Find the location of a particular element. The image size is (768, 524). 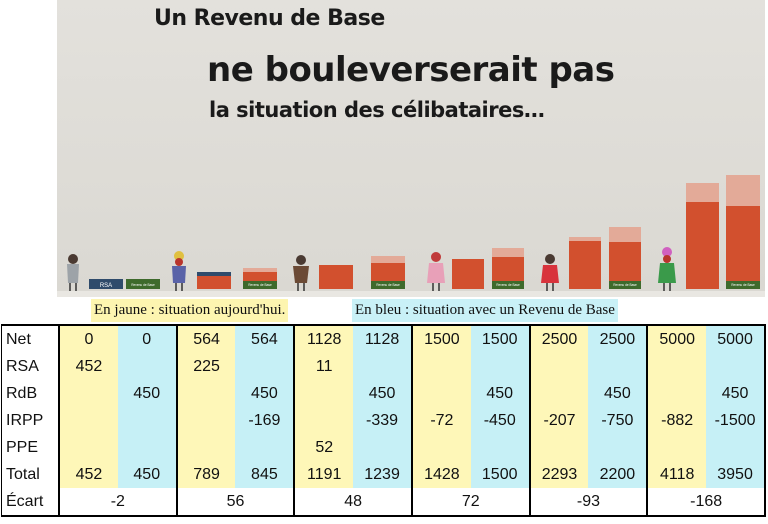

cell-revenu-de-base: -450 is located at coordinates (500, 420).